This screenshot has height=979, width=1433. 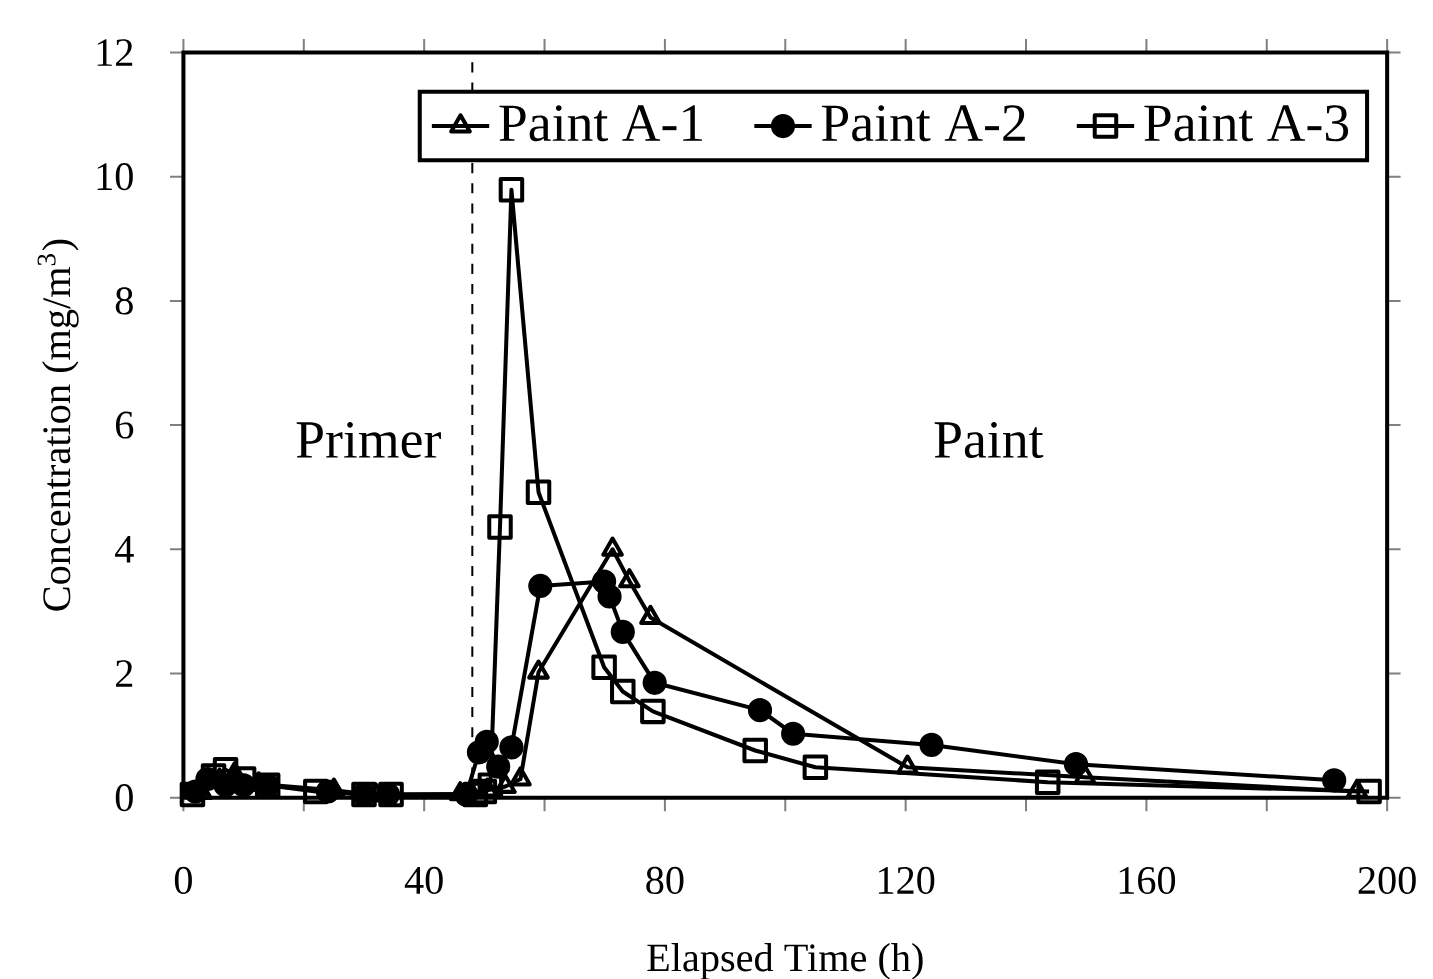 I want to click on y-tick-label: 4, so click(x=124, y=549).